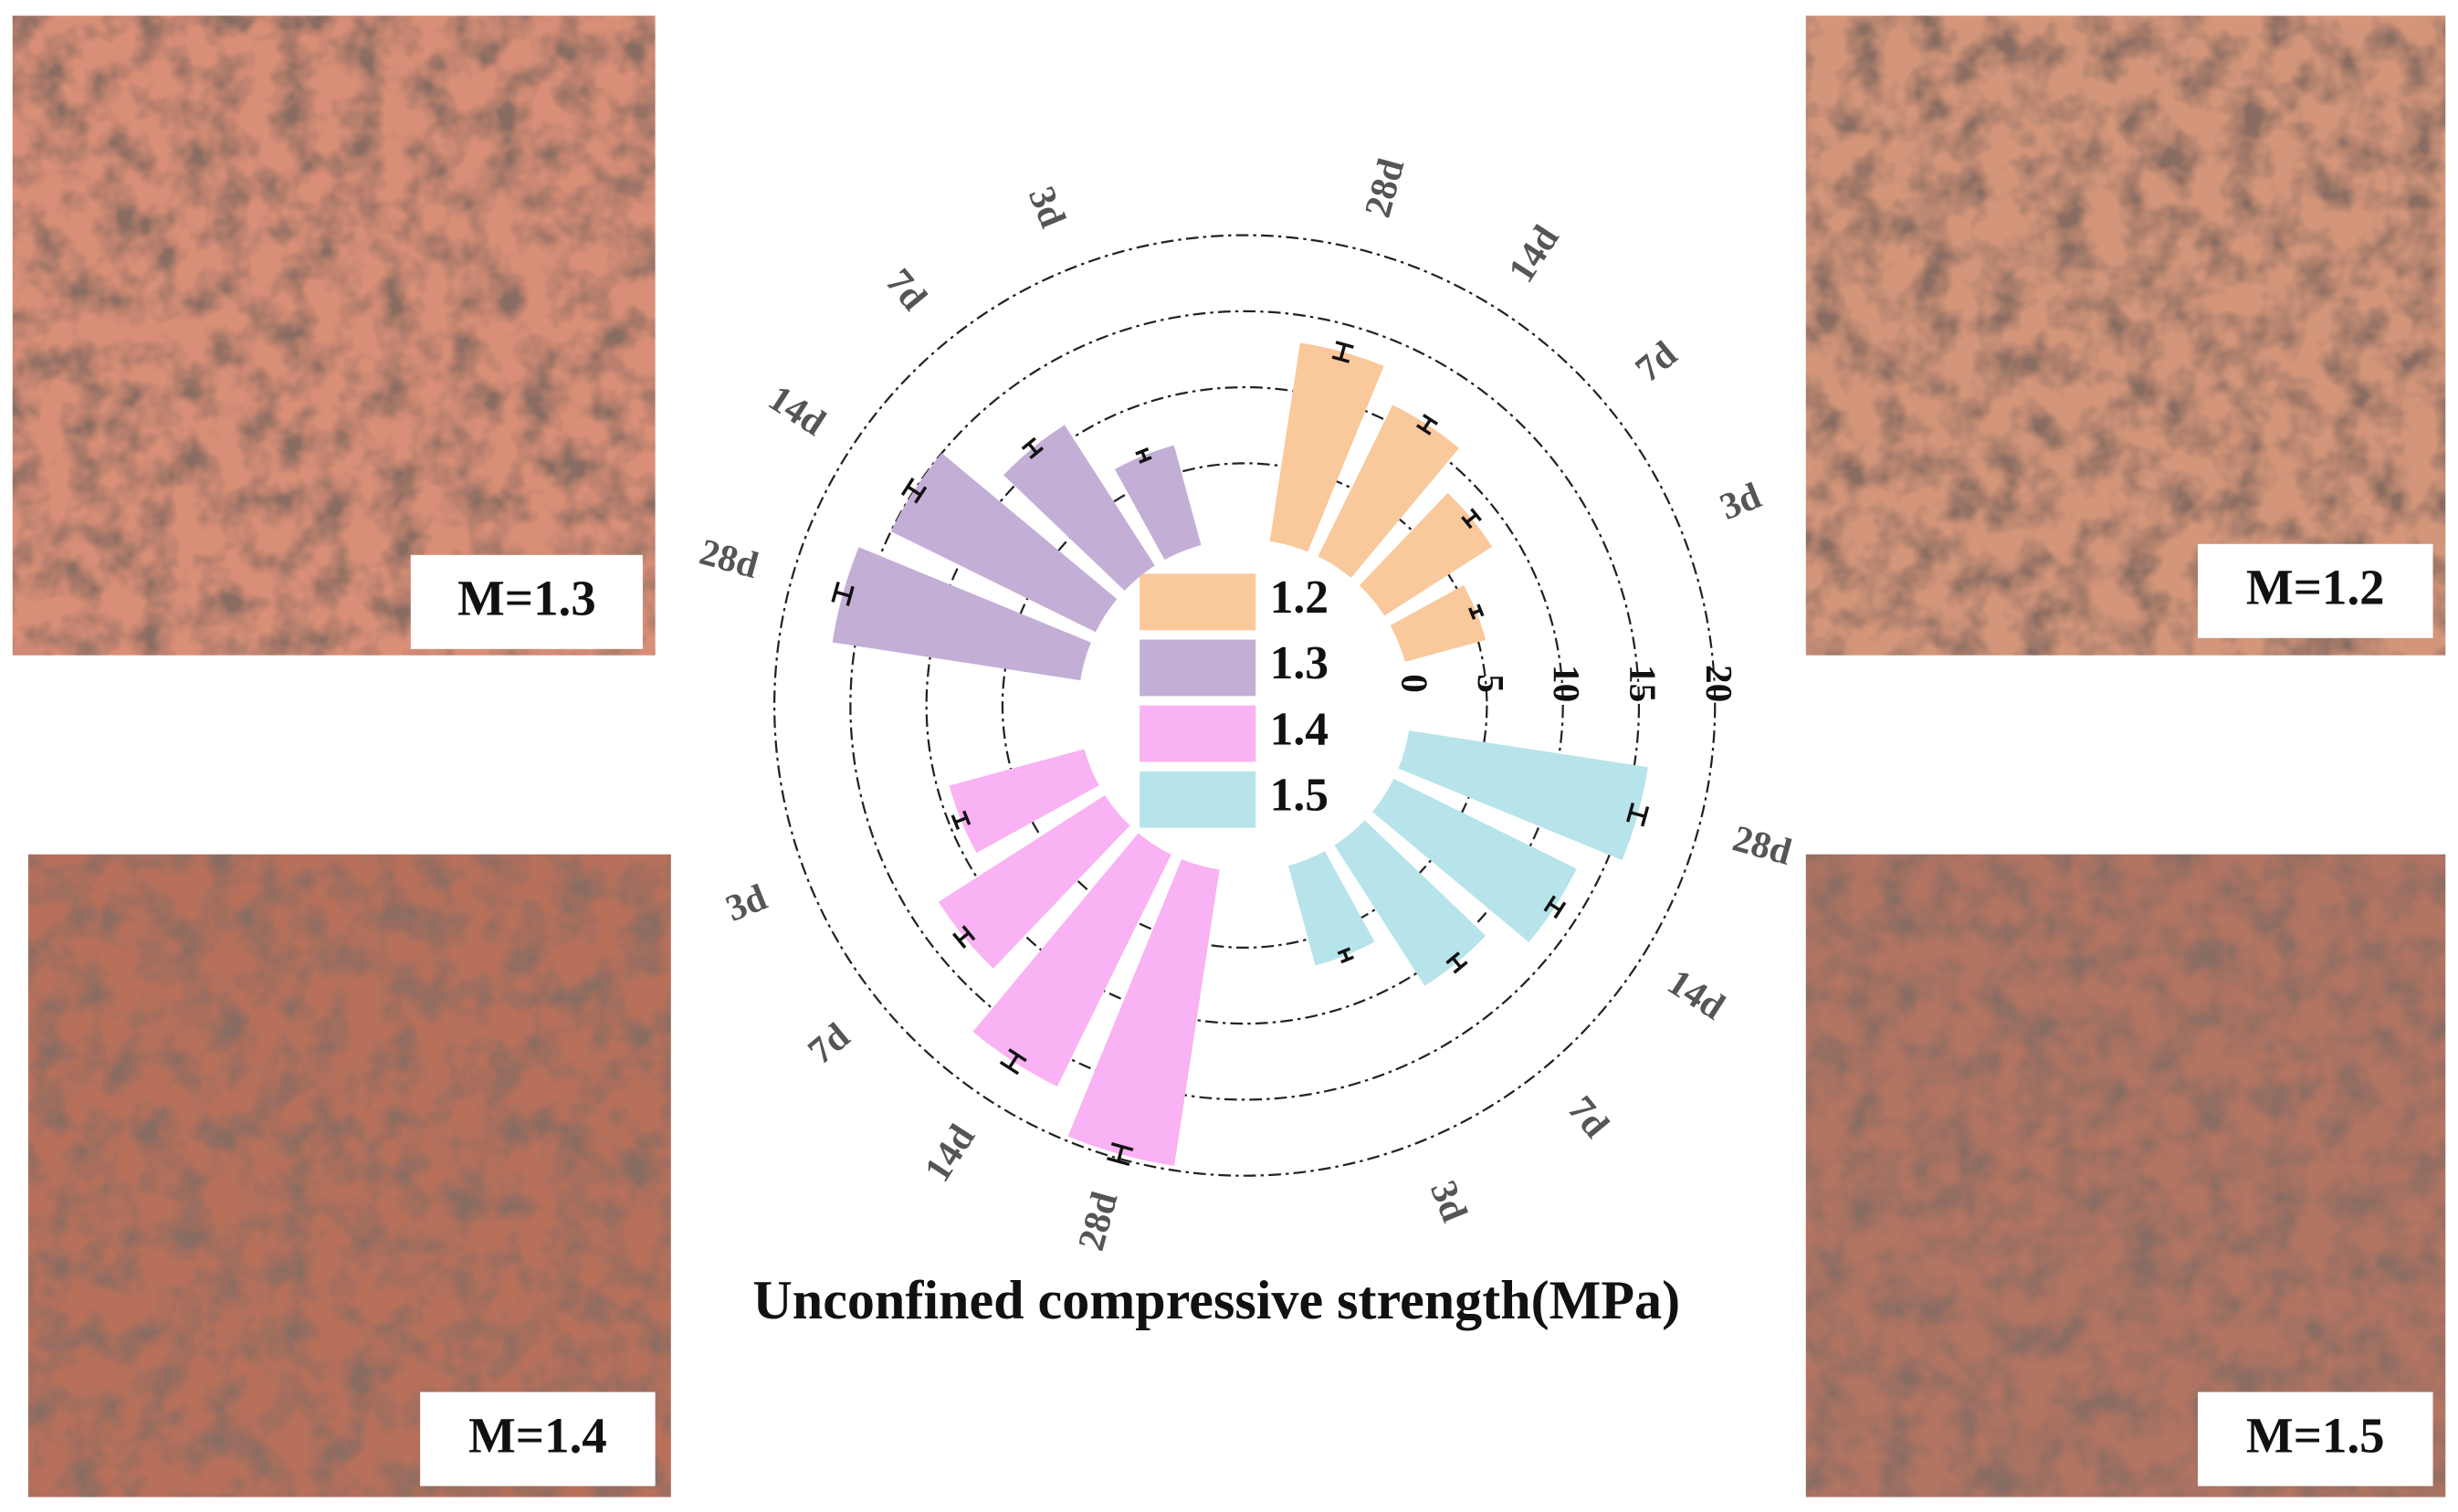  What do you see at coordinates (1299, 729) in the screenshot?
I see `legend-label: 1.4` at bounding box center [1299, 729].